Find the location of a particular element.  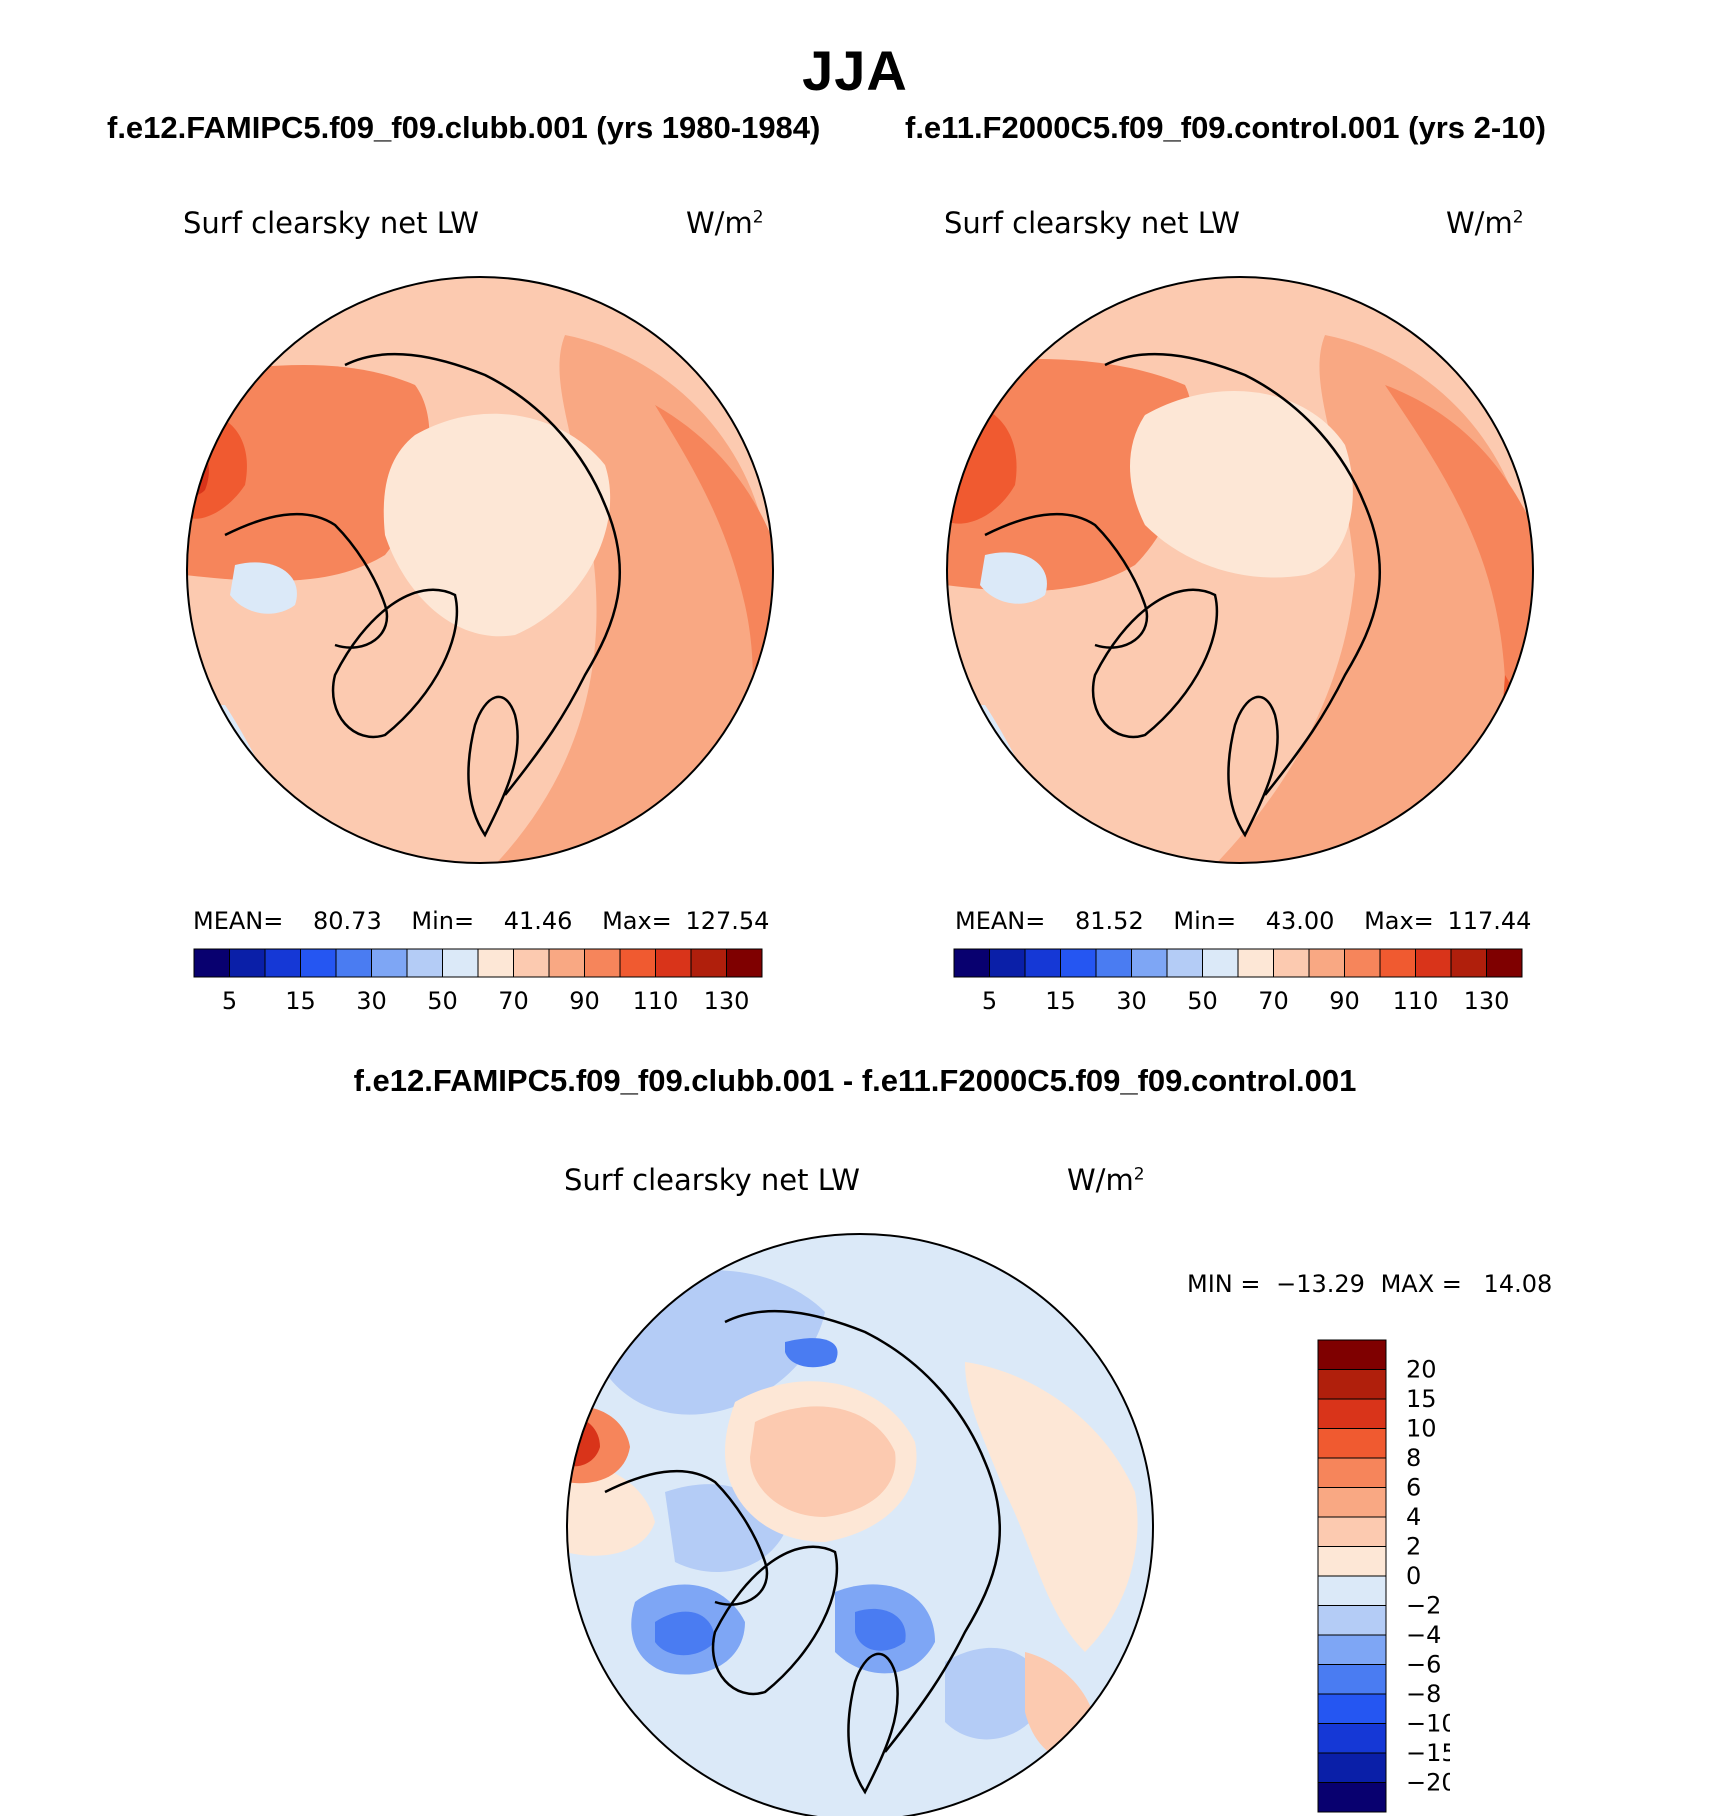

diff-max-label: MAX = is located at coordinates (1421, 1284).